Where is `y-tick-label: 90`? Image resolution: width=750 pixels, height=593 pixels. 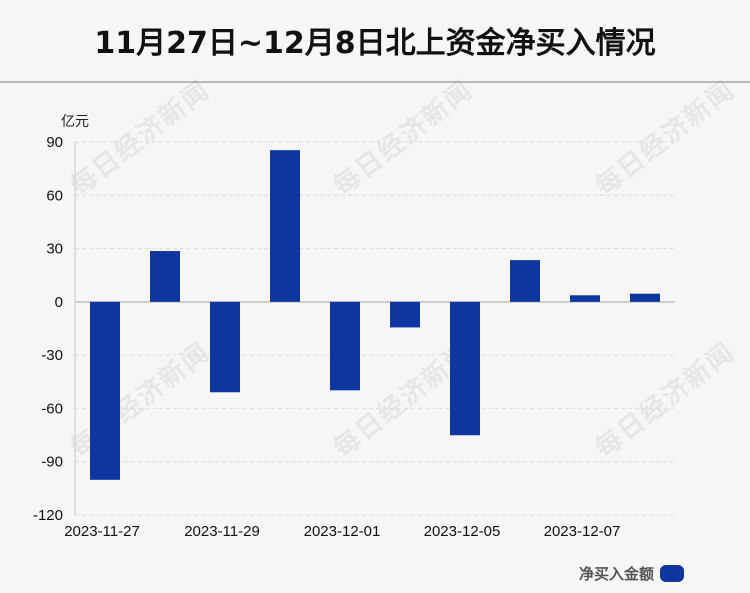 y-tick-label: 90 is located at coordinates (54, 142).